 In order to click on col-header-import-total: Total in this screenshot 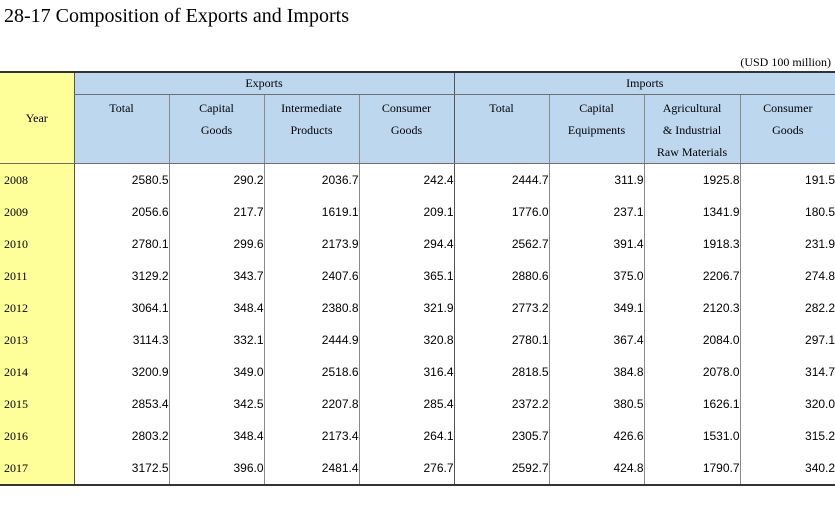, I will do `click(501, 129)`.